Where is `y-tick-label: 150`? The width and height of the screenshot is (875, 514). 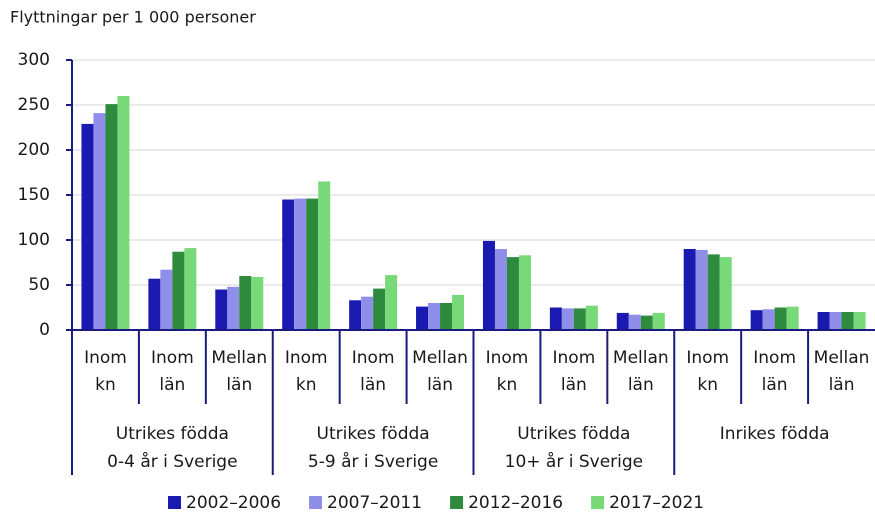 y-tick-label: 150 is located at coordinates (34, 195).